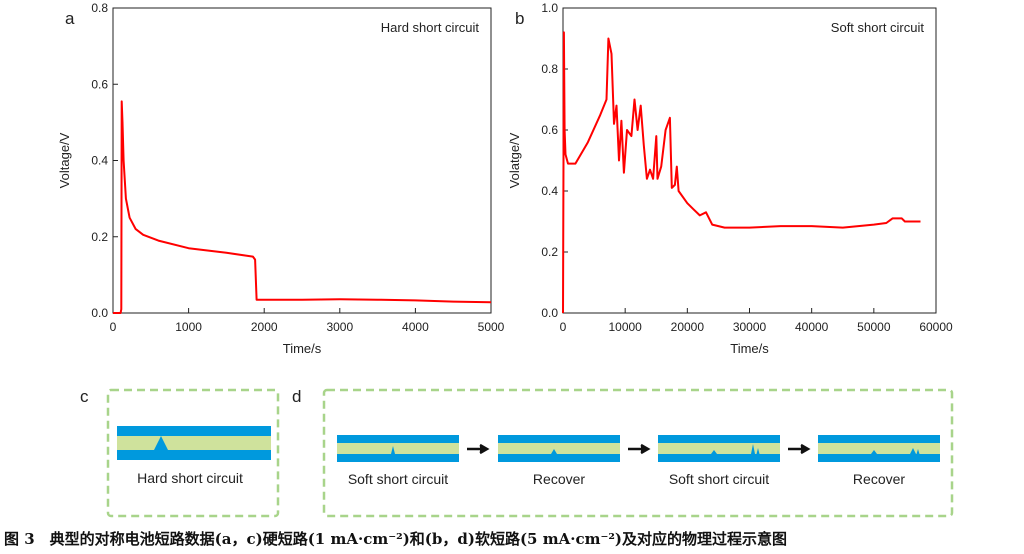 The width and height of the screenshot is (1024, 554). Describe the element at coordinates (519, 18) in the screenshot. I see `panel-label-b: b` at that location.